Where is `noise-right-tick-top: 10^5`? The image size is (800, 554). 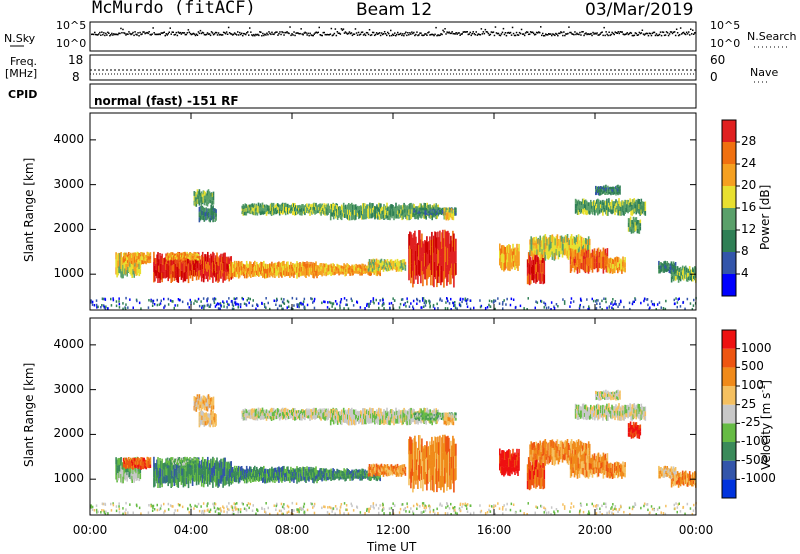
noise-right-tick-top: 10^5 is located at coordinates (725, 25).